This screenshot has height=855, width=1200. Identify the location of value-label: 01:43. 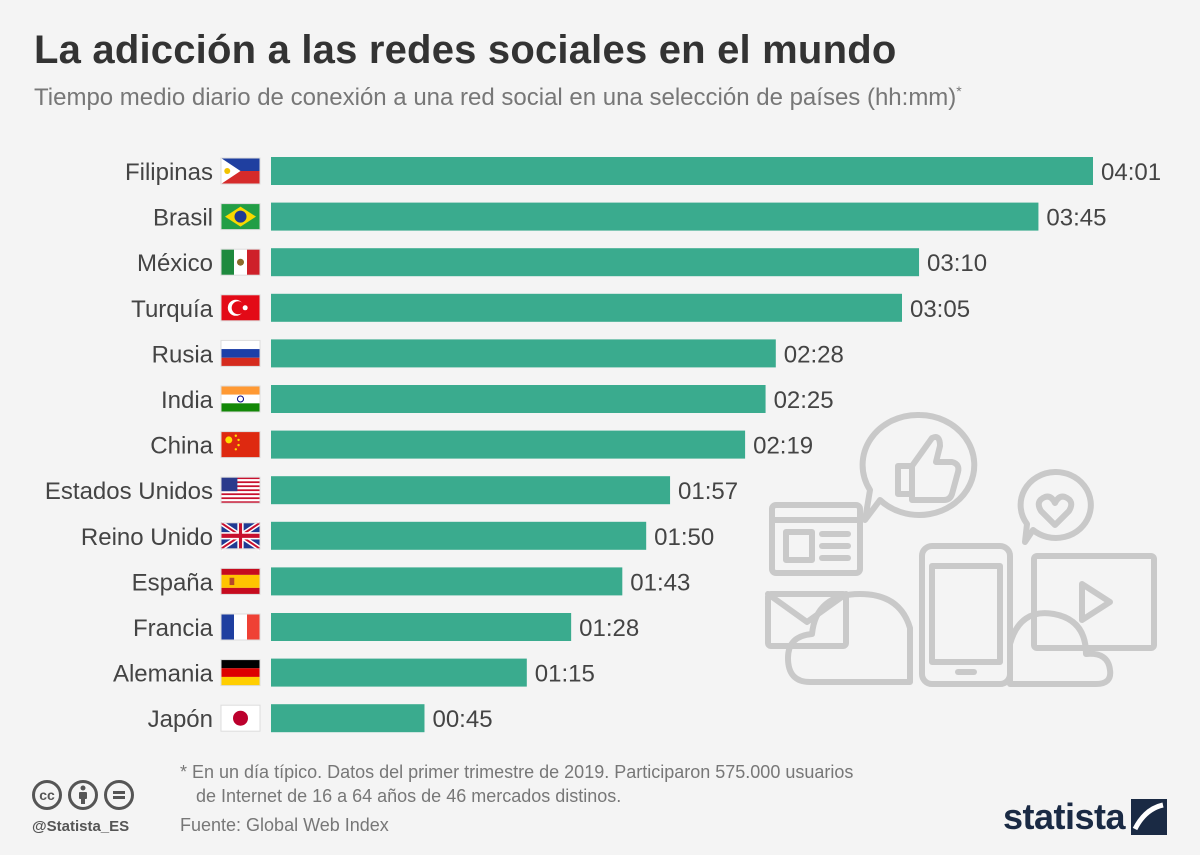
(660, 582).